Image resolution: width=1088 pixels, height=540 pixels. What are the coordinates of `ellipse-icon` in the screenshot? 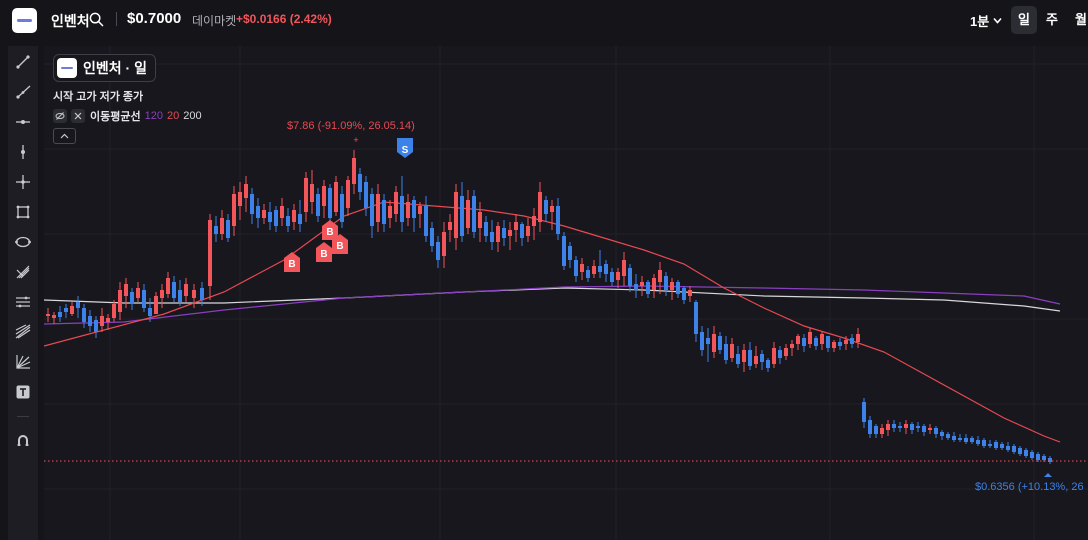 It's located at (23, 242).